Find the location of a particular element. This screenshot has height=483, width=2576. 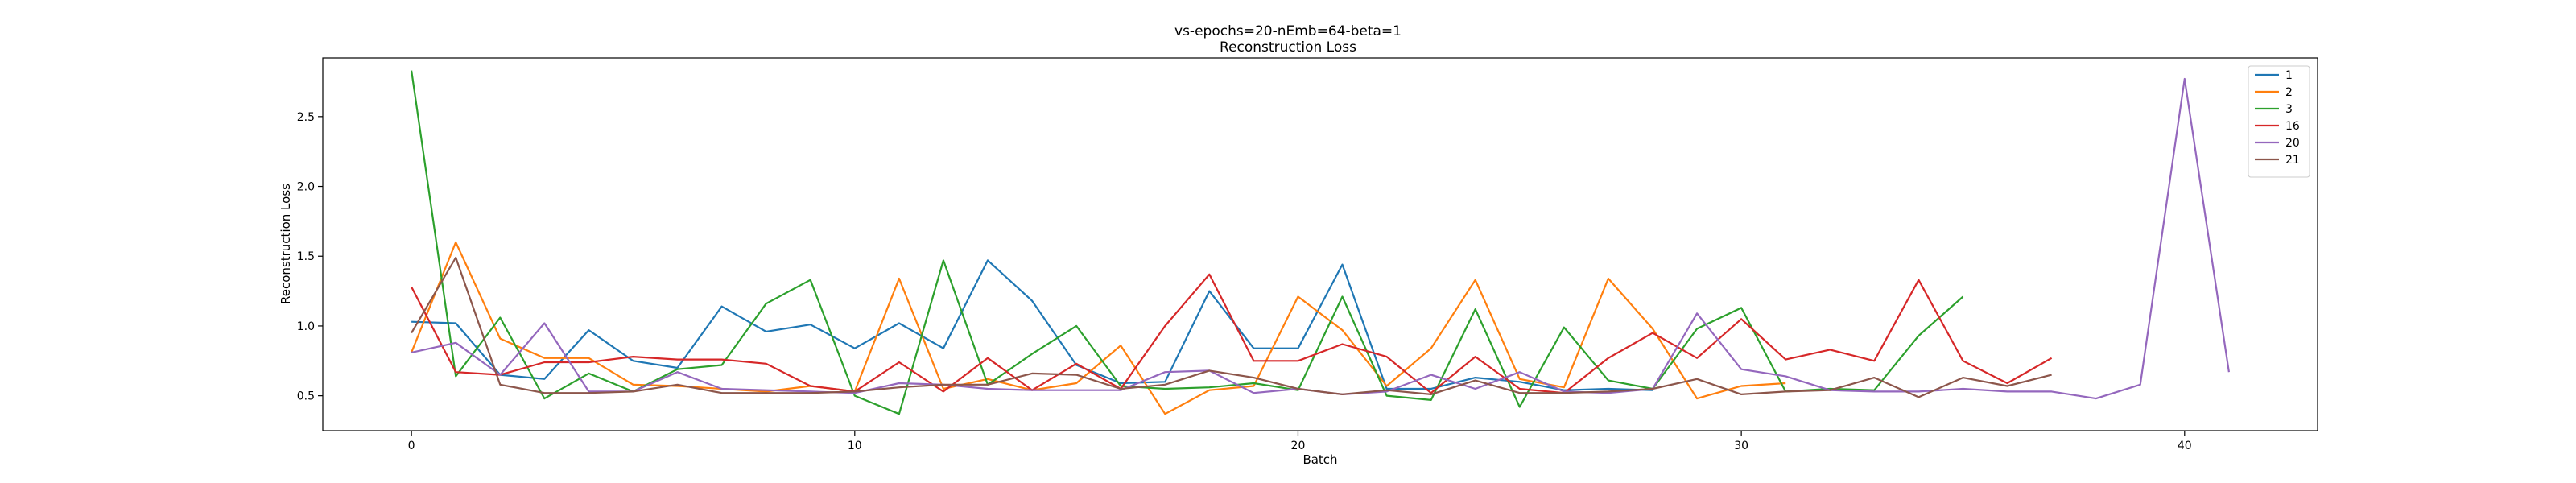

legend-box is located at coordinates (2279, 121).